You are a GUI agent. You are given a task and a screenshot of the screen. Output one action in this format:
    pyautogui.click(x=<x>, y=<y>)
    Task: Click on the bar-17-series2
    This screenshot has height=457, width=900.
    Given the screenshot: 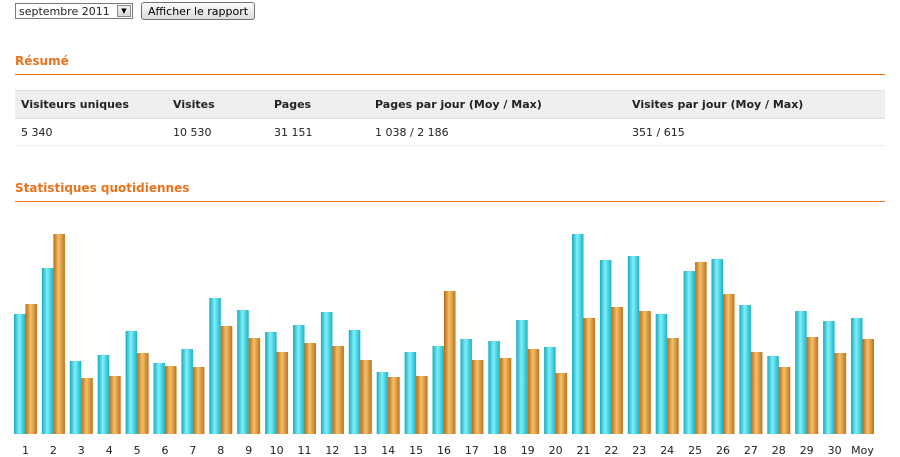 What is the action you would take?
    pyautogui.click(x=477, y=397)
    